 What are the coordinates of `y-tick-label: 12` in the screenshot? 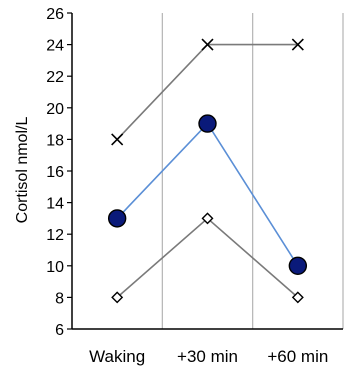 It's located at (55, 235).